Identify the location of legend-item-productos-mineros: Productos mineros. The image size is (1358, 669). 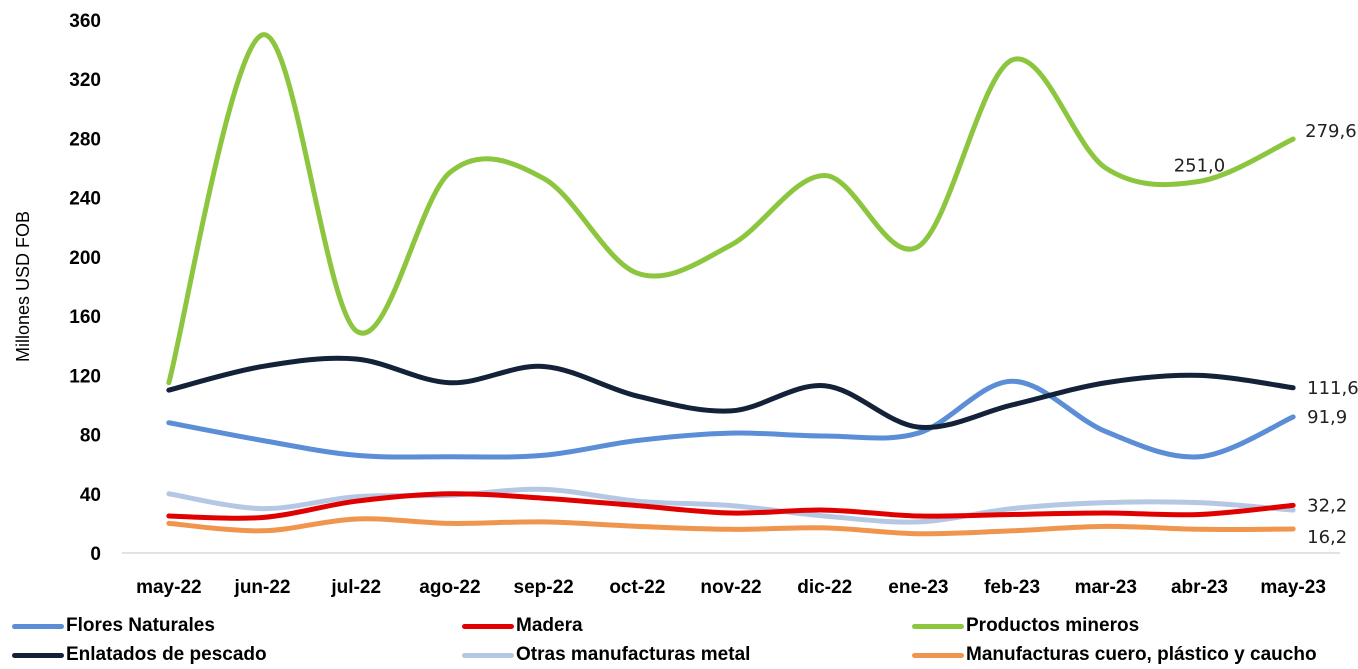
(1025, 626).